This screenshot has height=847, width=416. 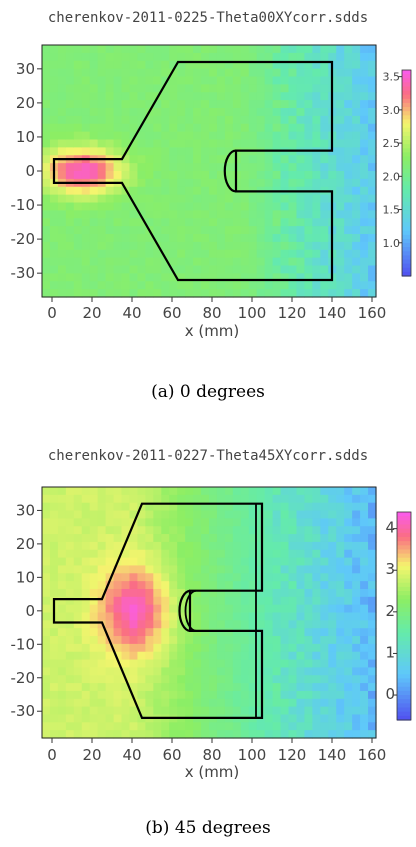 I want to click on colorbar: 3.5 3.0 2.5 2.0 1.5 1.0, so click(x=397, y=173).